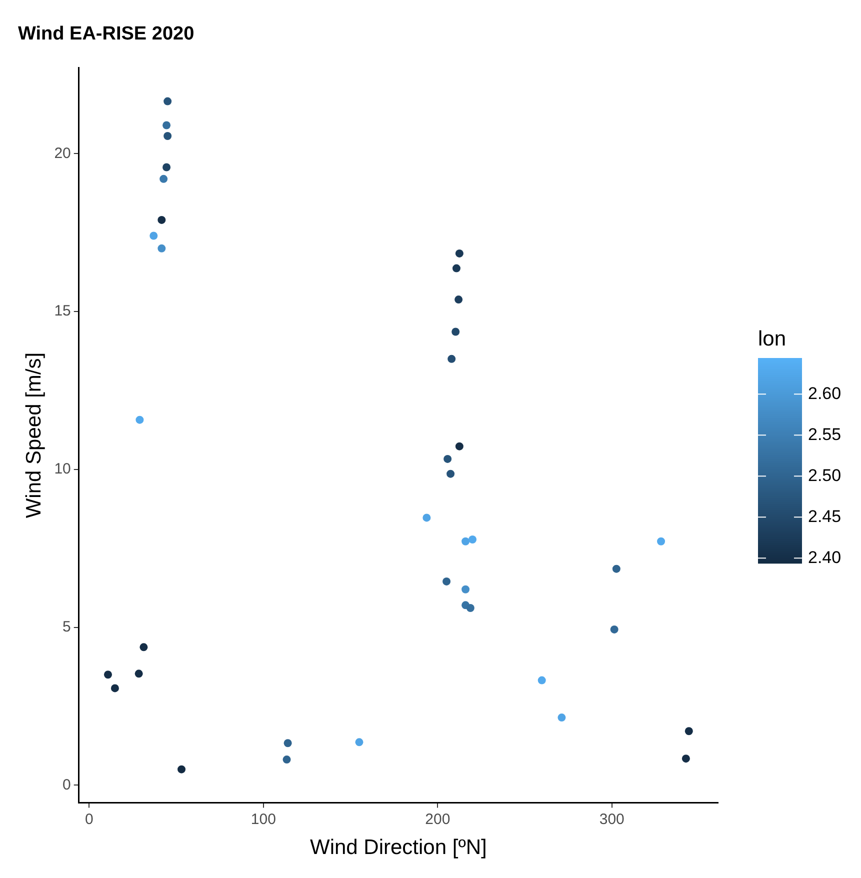  I want to click on color-bar-label: 2.55, so click(825, 434).